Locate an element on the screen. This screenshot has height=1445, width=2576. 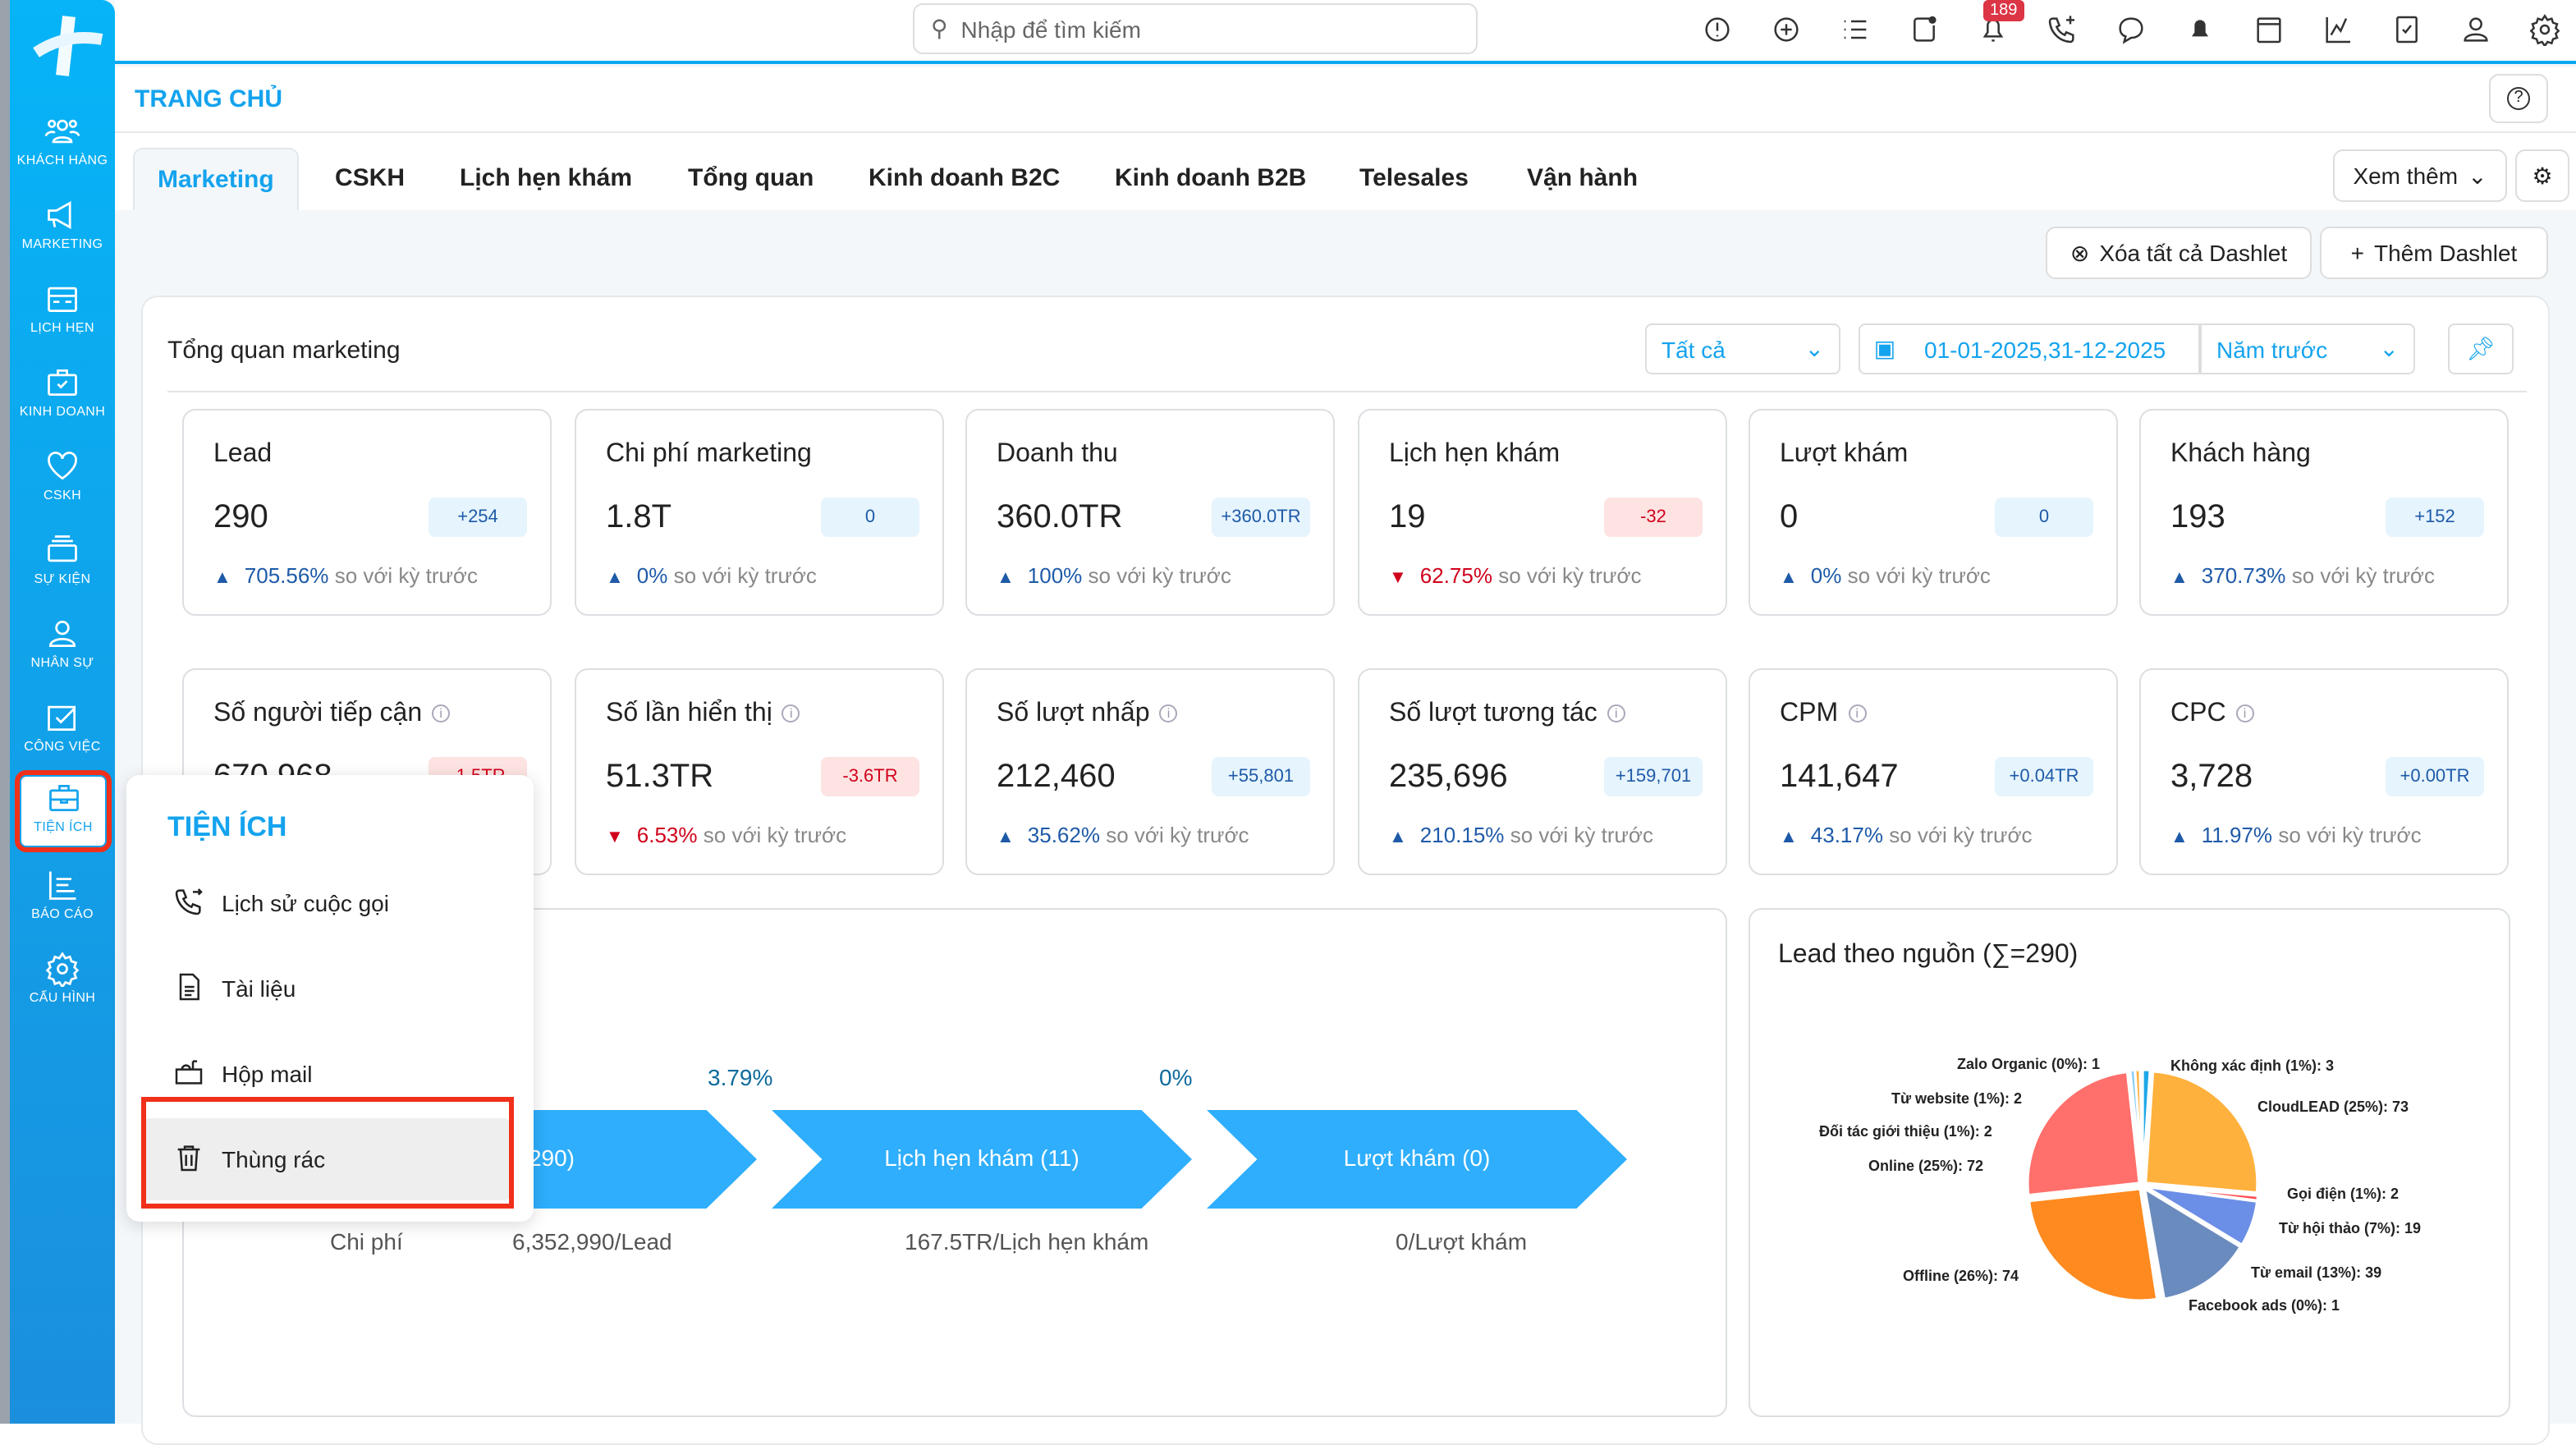
sidebar-item-9: BÁO CÁO is located at coordinates (63, 903).